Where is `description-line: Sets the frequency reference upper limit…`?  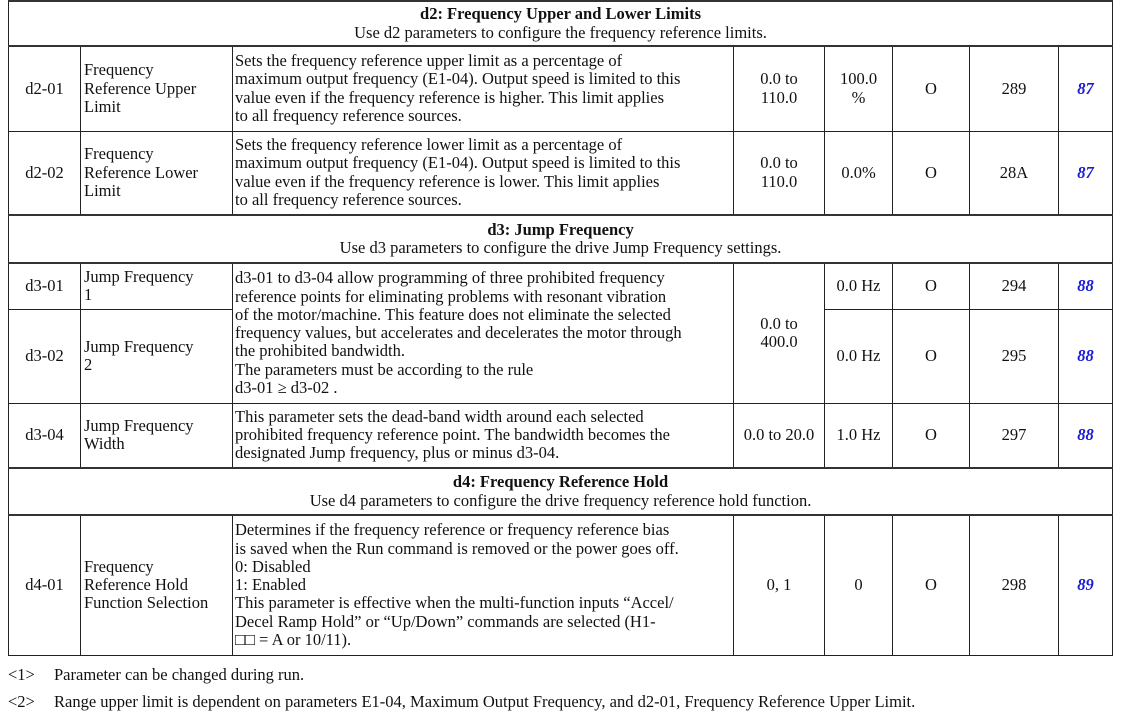
description-line: Sets the frequency reference upper limit… is located at coordinates (429, 61).